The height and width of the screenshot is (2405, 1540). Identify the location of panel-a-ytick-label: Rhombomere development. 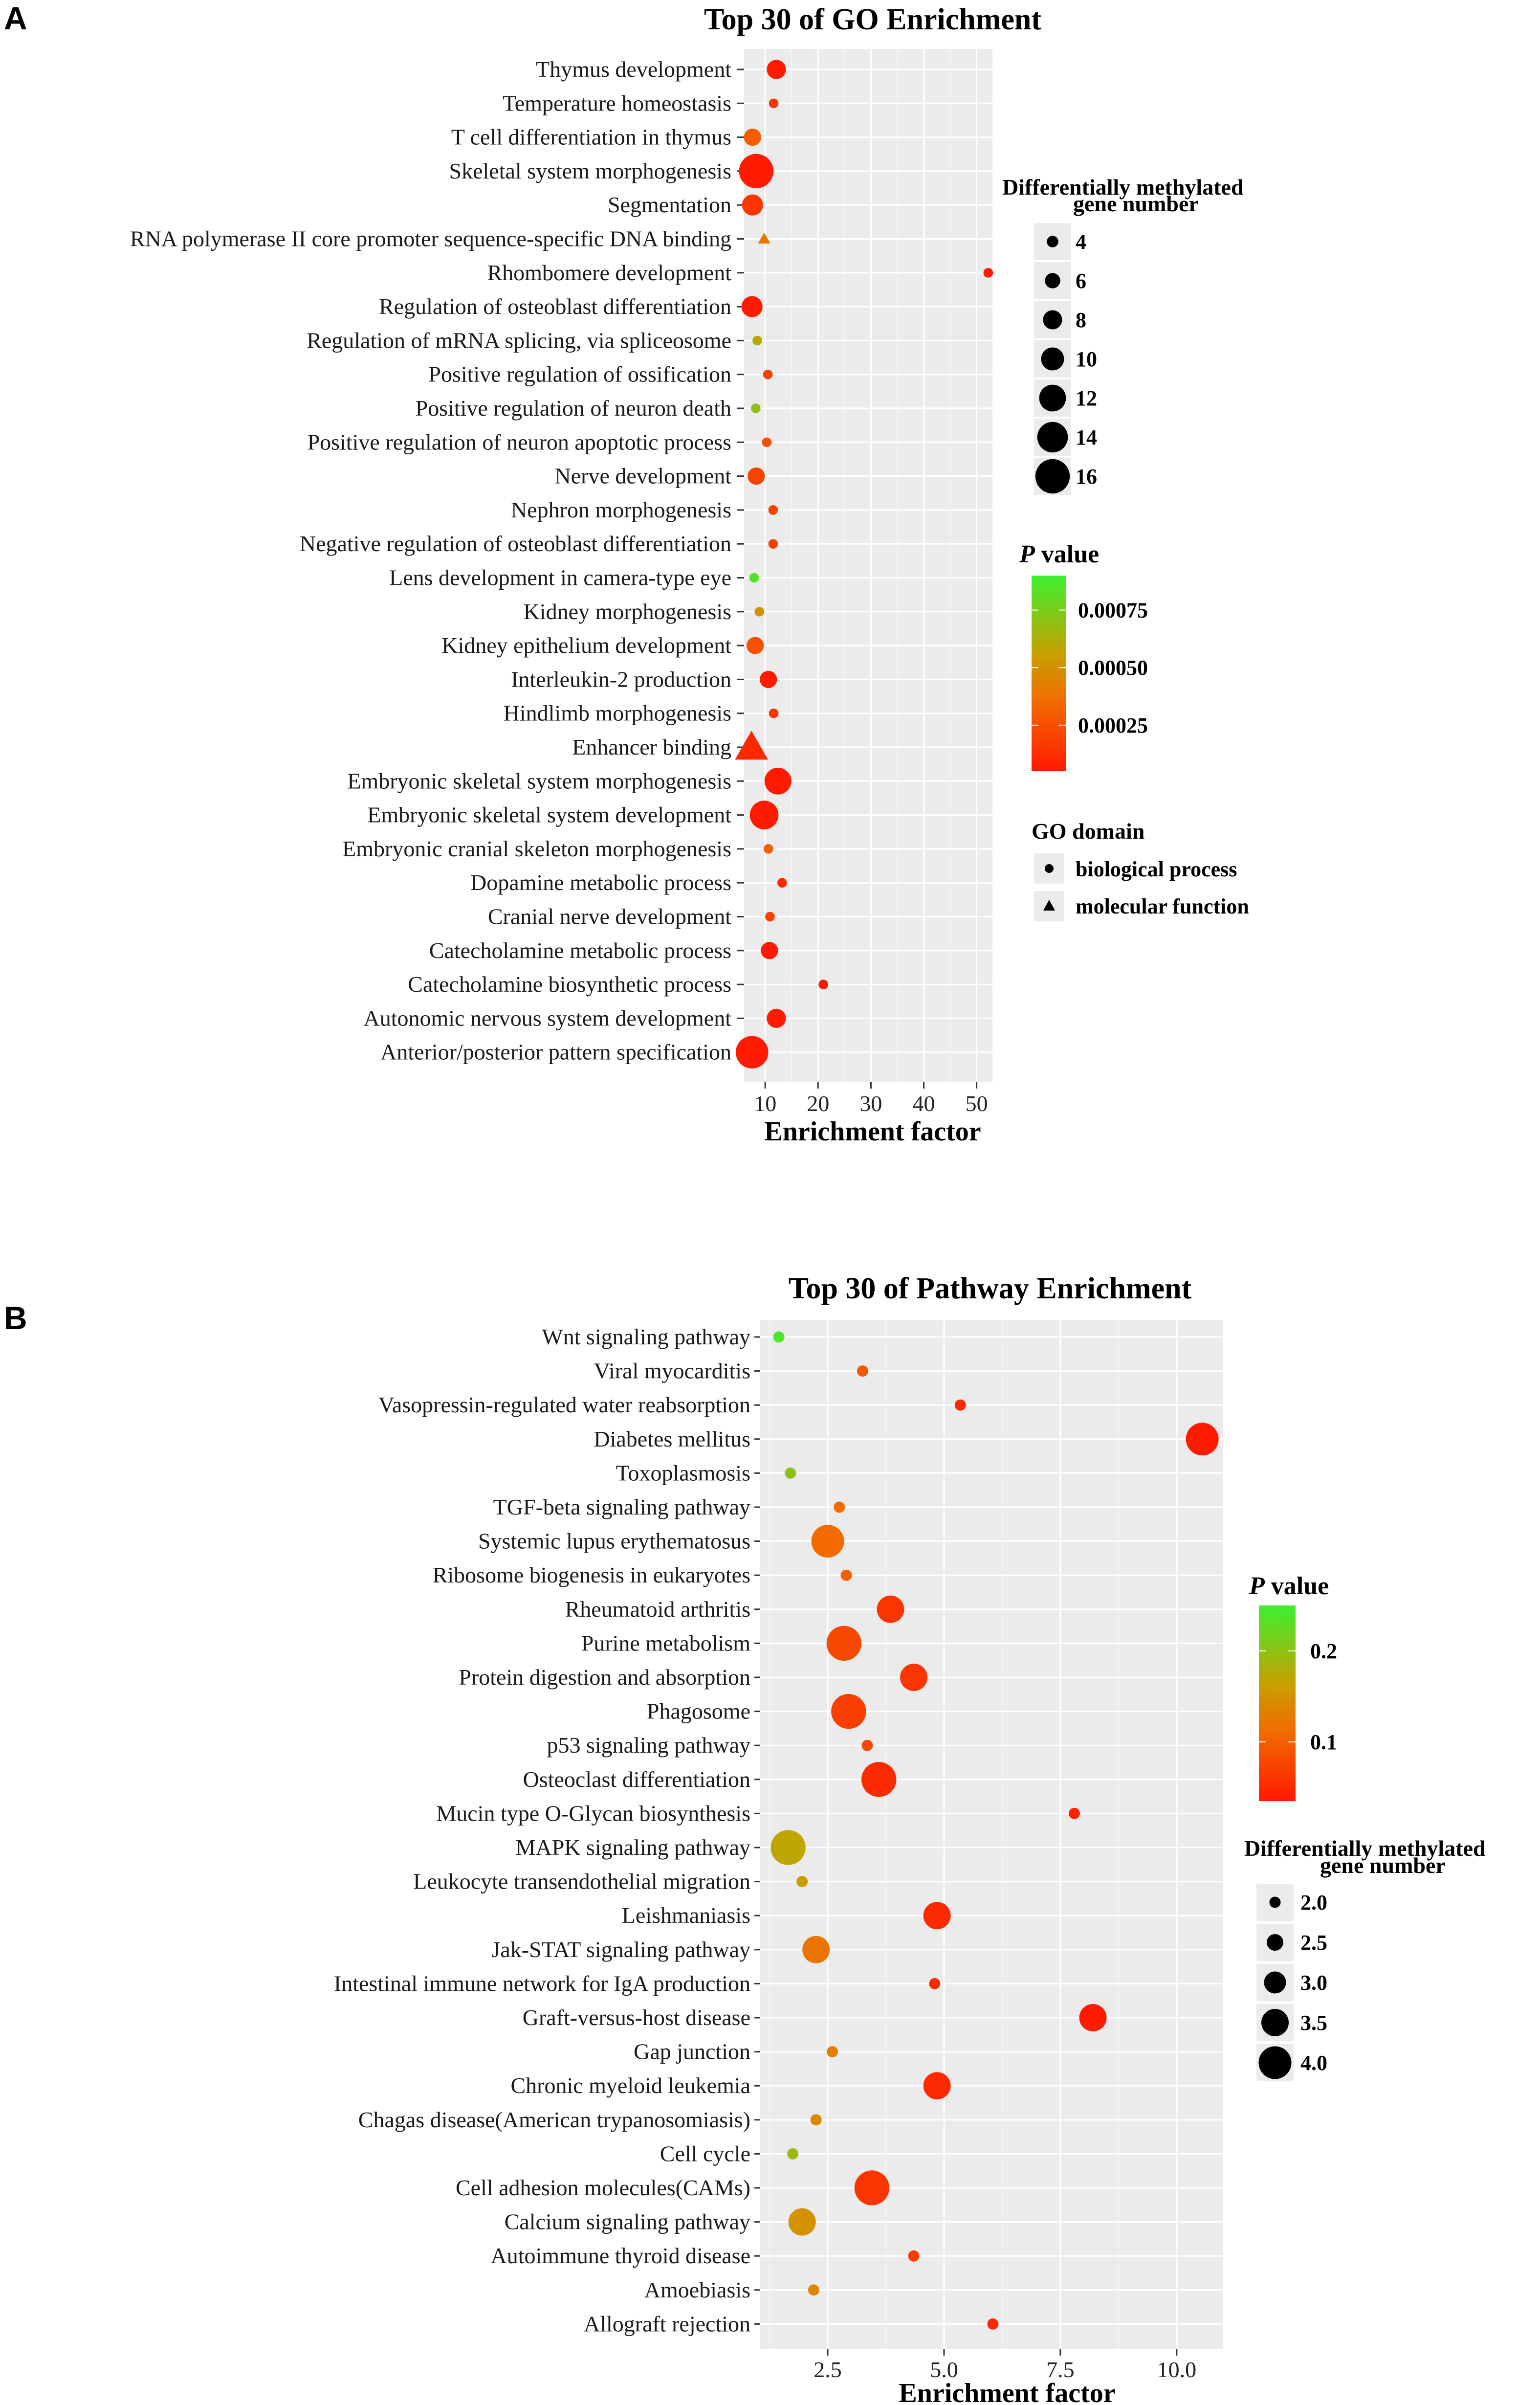
(609, 272).